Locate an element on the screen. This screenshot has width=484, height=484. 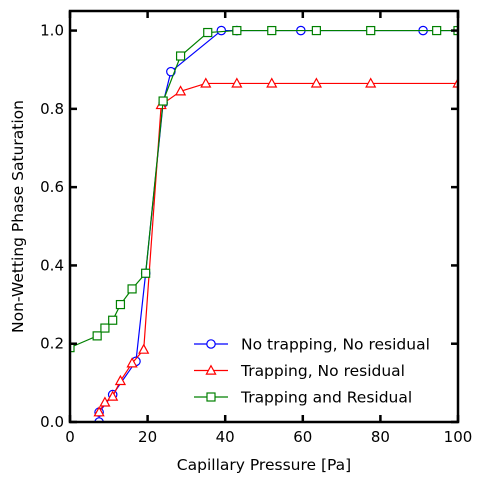
x-tick-label: 20 is located at coordinates (147, 437).